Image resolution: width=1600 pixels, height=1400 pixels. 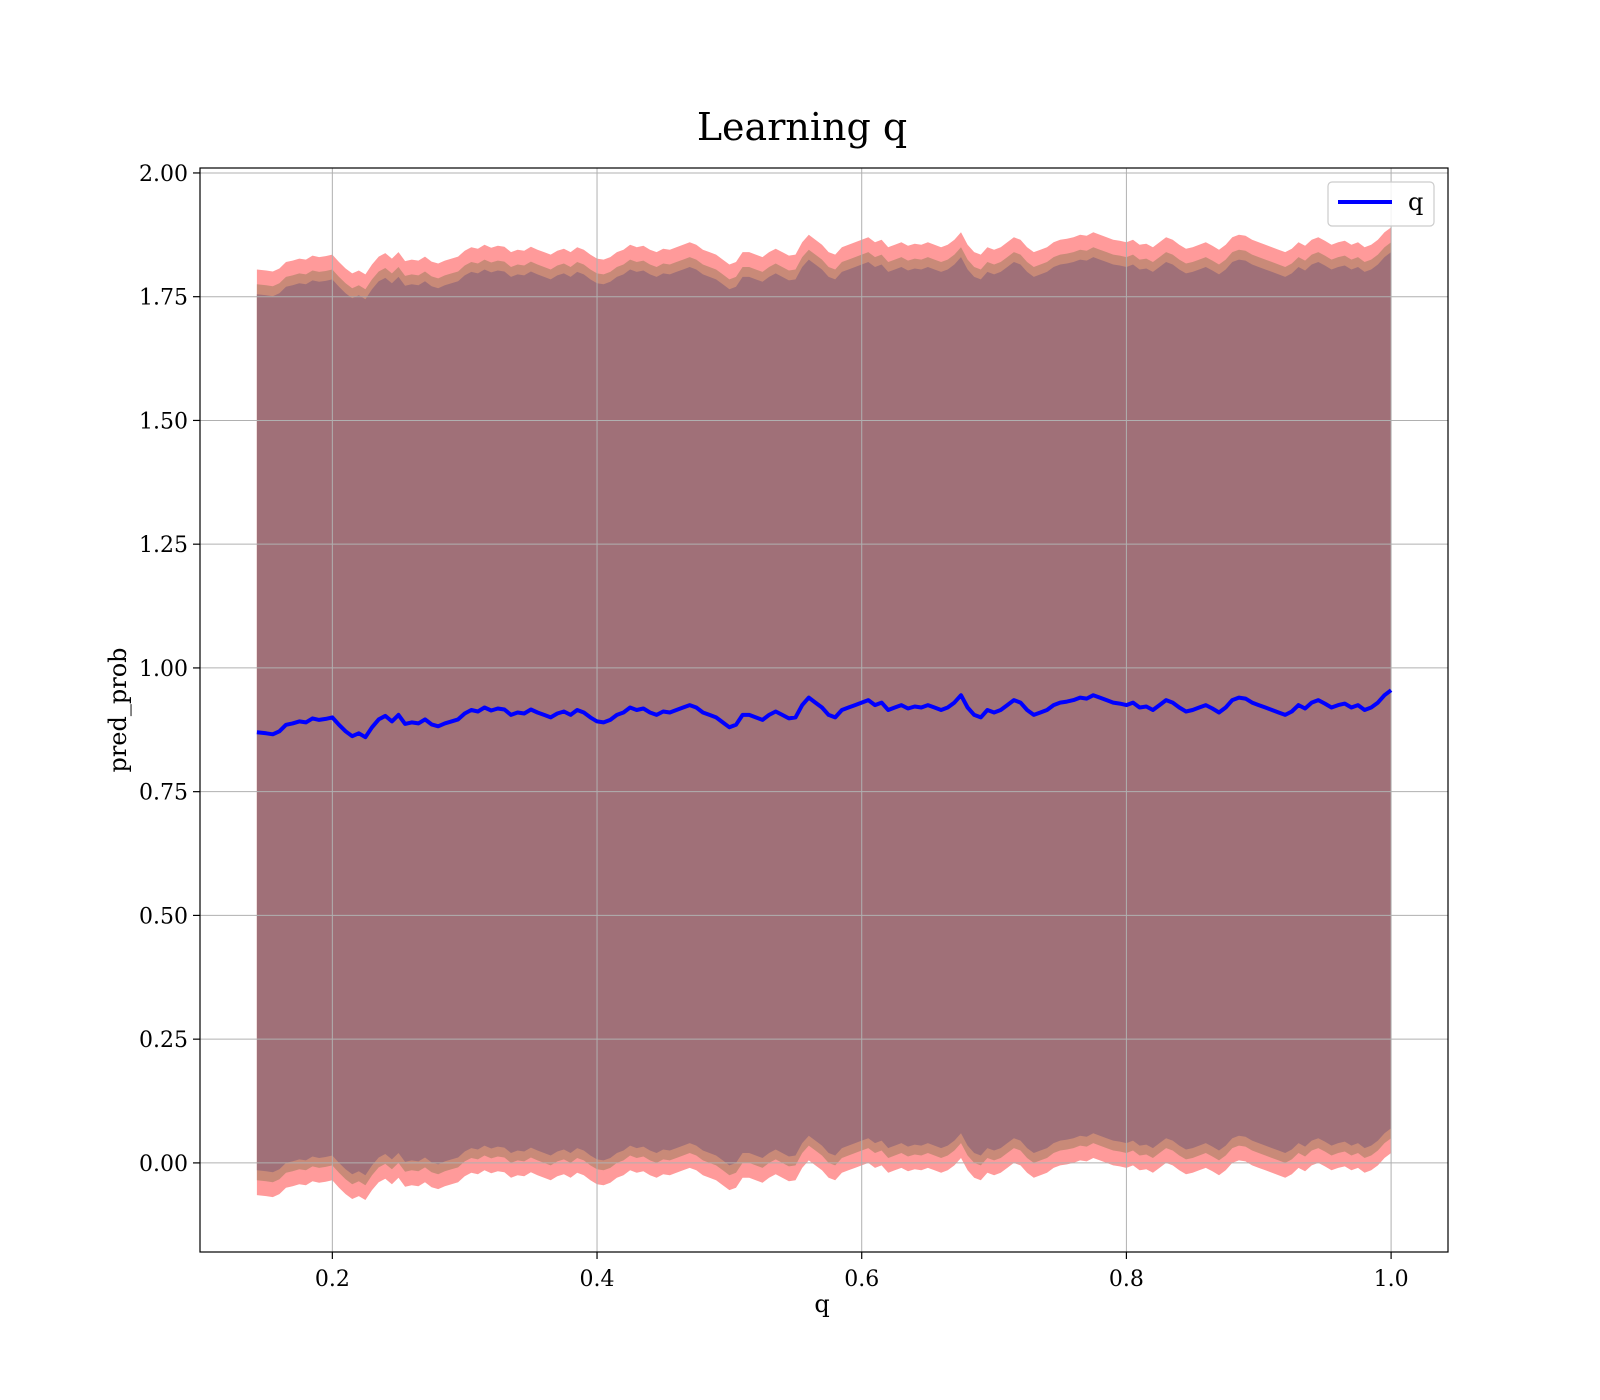 What do you see at coordinates (163, 1164) in the screenshot?
I see `y-tick-label: 0.00` at bounding box center [163, 1164].